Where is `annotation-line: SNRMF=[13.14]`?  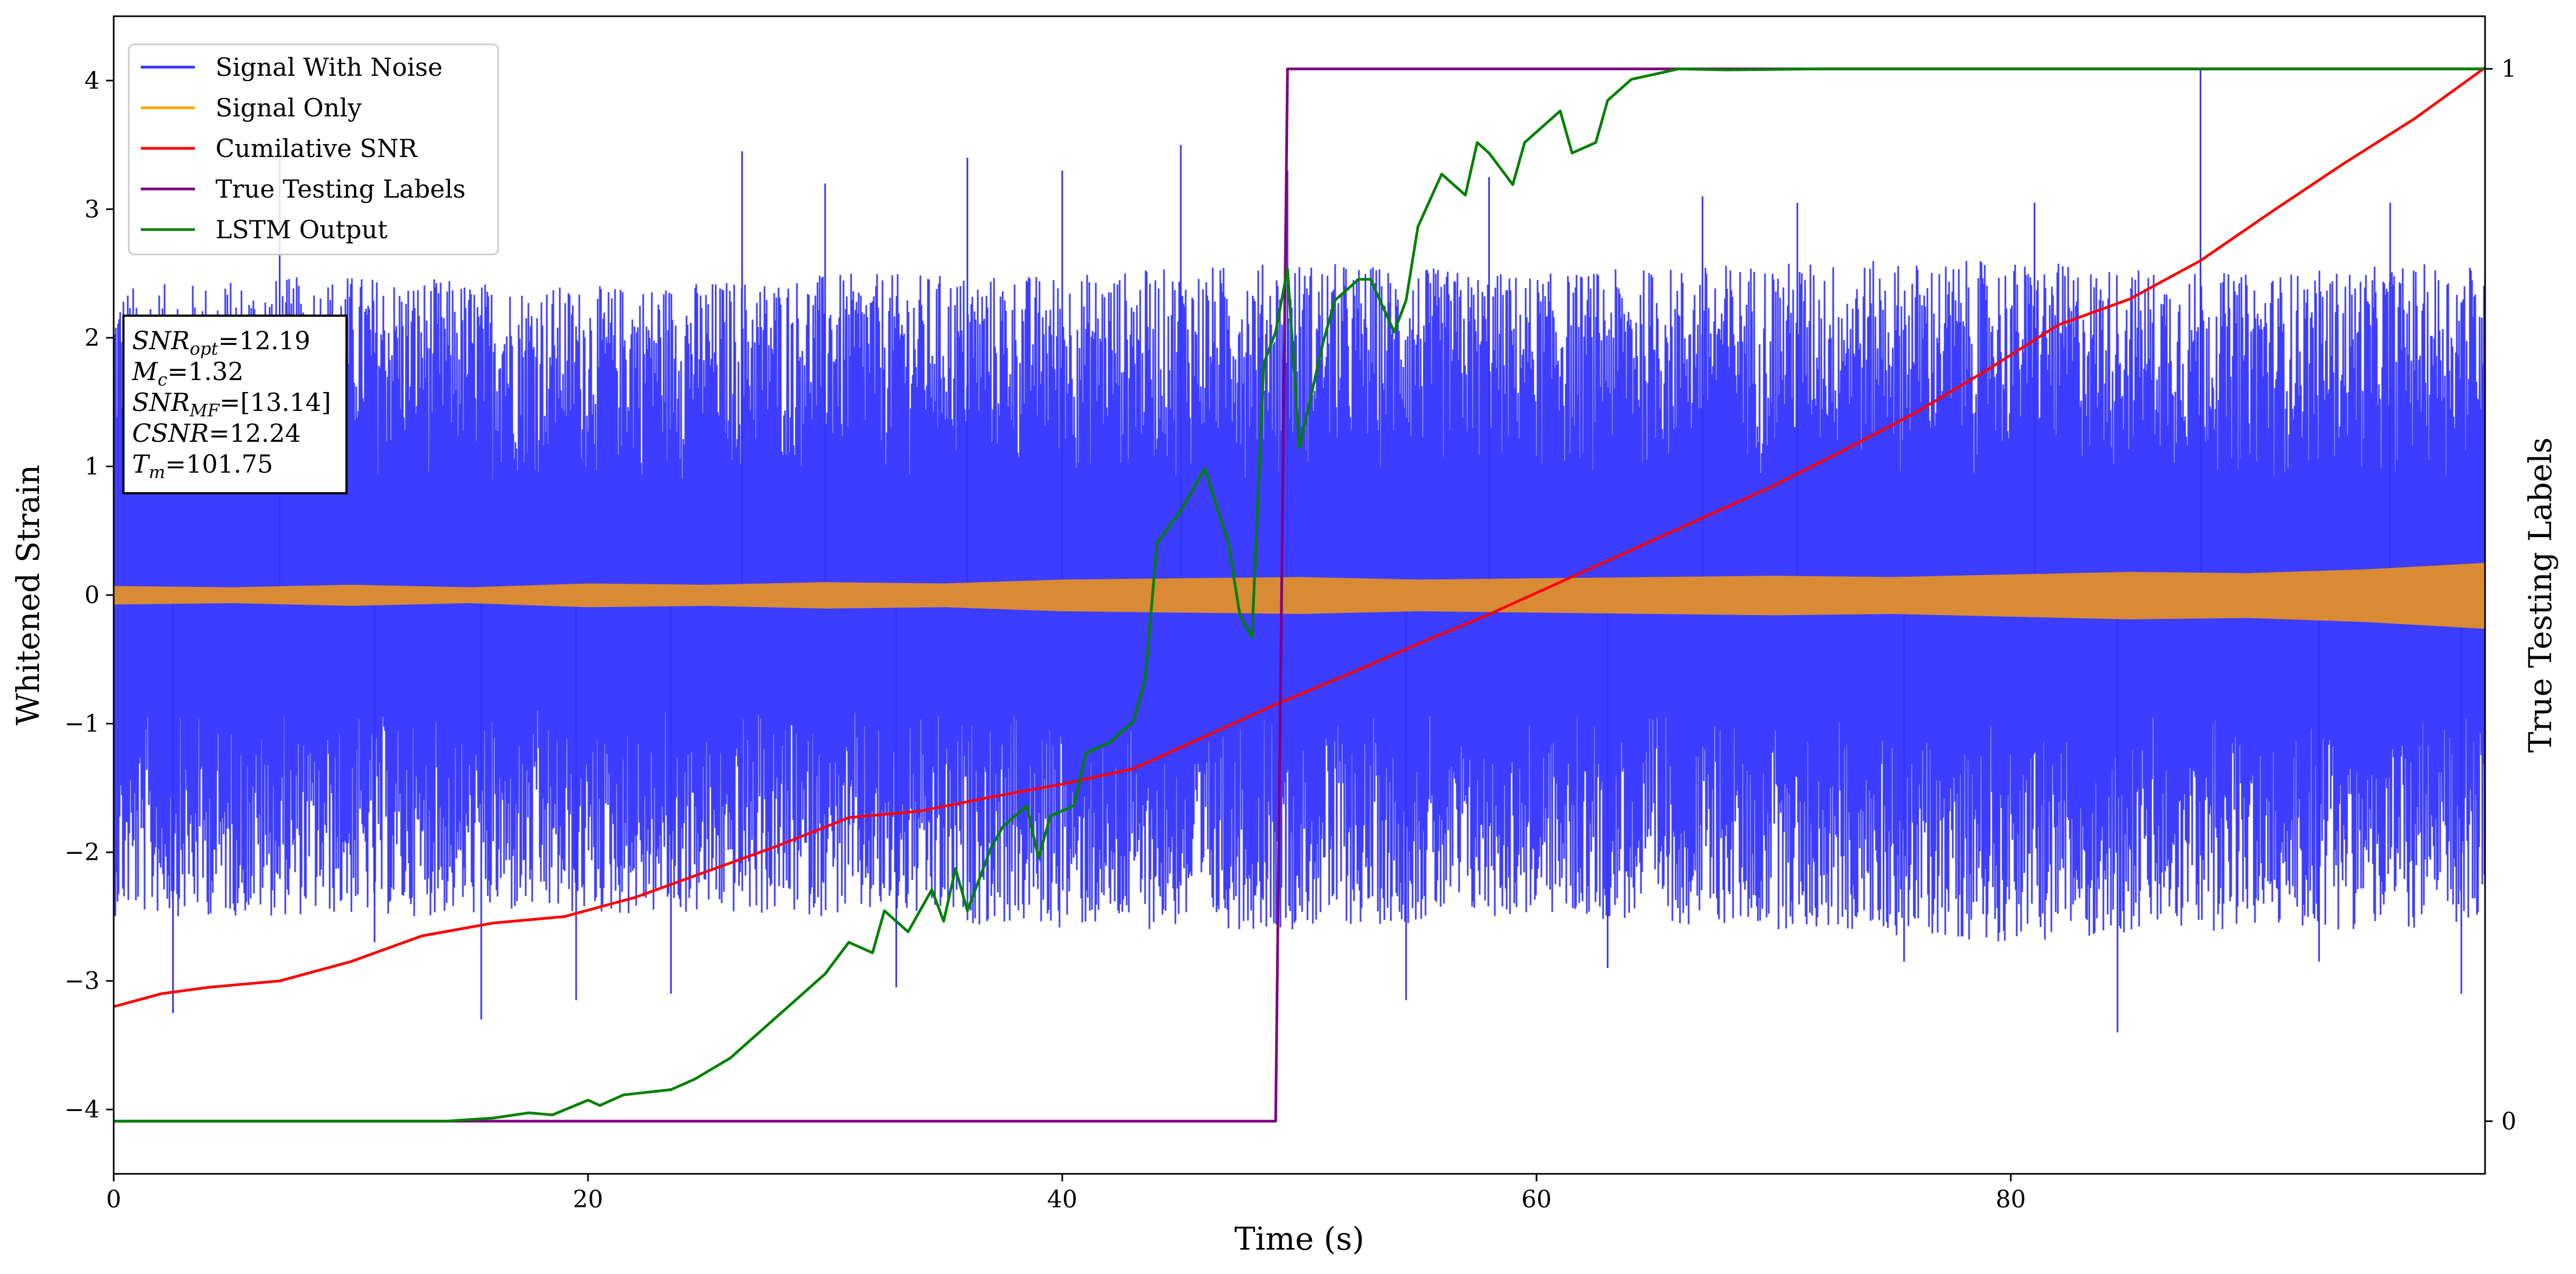 annotation-line: SNRMF=[13.14] is located at coordinates (231, 404).